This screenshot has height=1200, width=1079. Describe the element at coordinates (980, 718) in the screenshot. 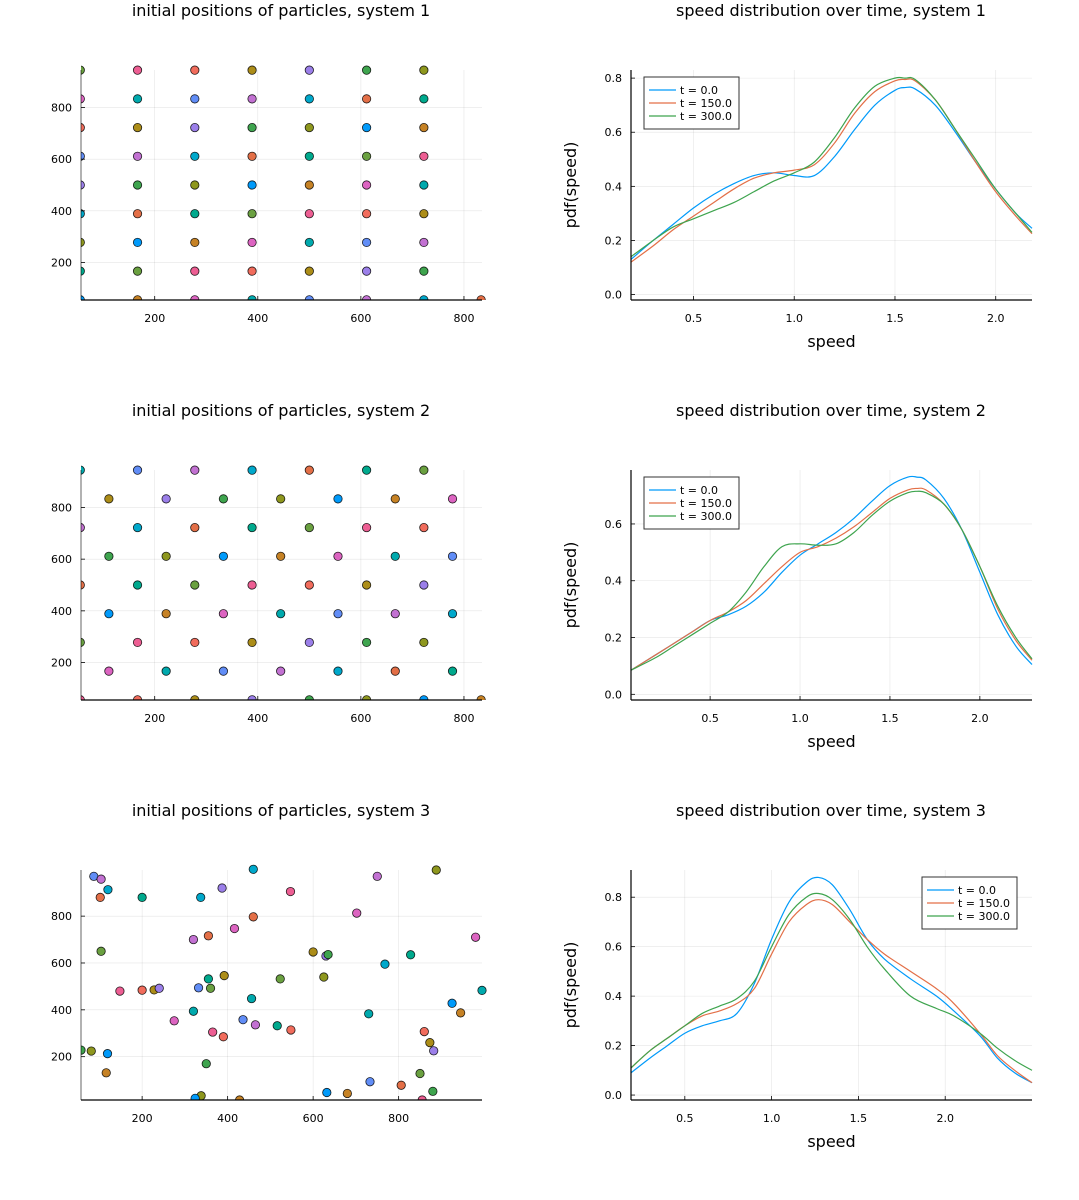

I see `x-tick-label: 2.0` at that location.